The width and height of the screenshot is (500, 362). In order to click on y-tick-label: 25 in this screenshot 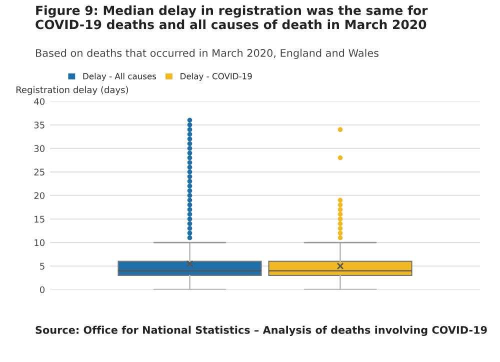, I will do `click(39, 172)`.